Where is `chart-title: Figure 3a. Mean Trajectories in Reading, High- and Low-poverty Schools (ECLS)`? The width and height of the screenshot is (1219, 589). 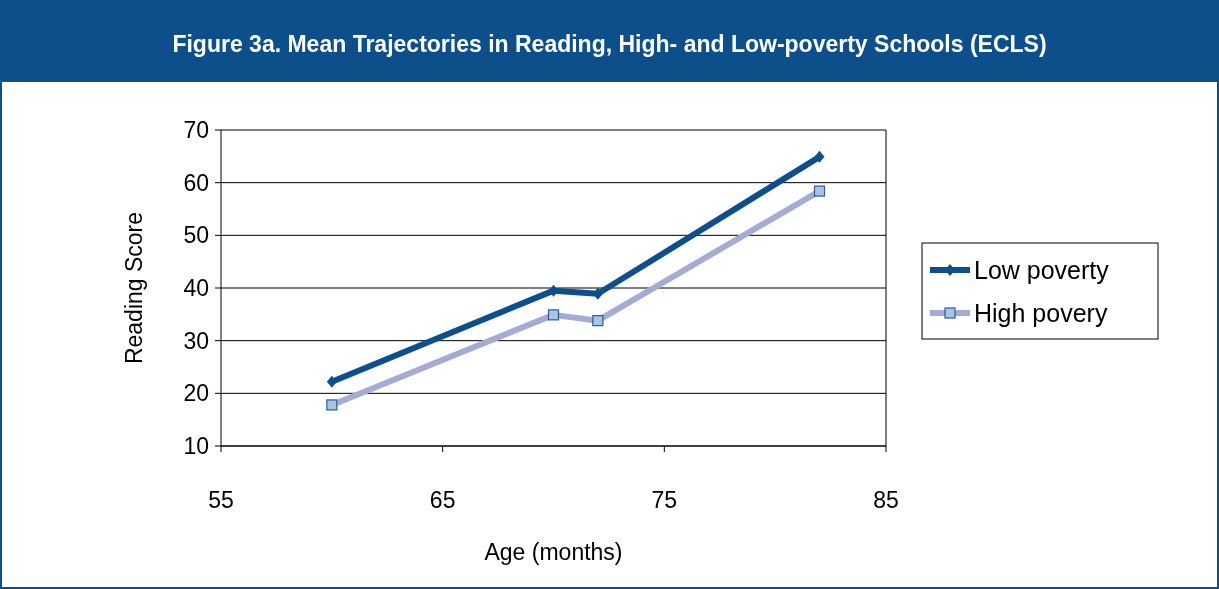
chart-title: Figure 3a. Mean Trajectories in Reading, High- and Low-poverty Schools (ECLS) is located at coordinates (609, 44).